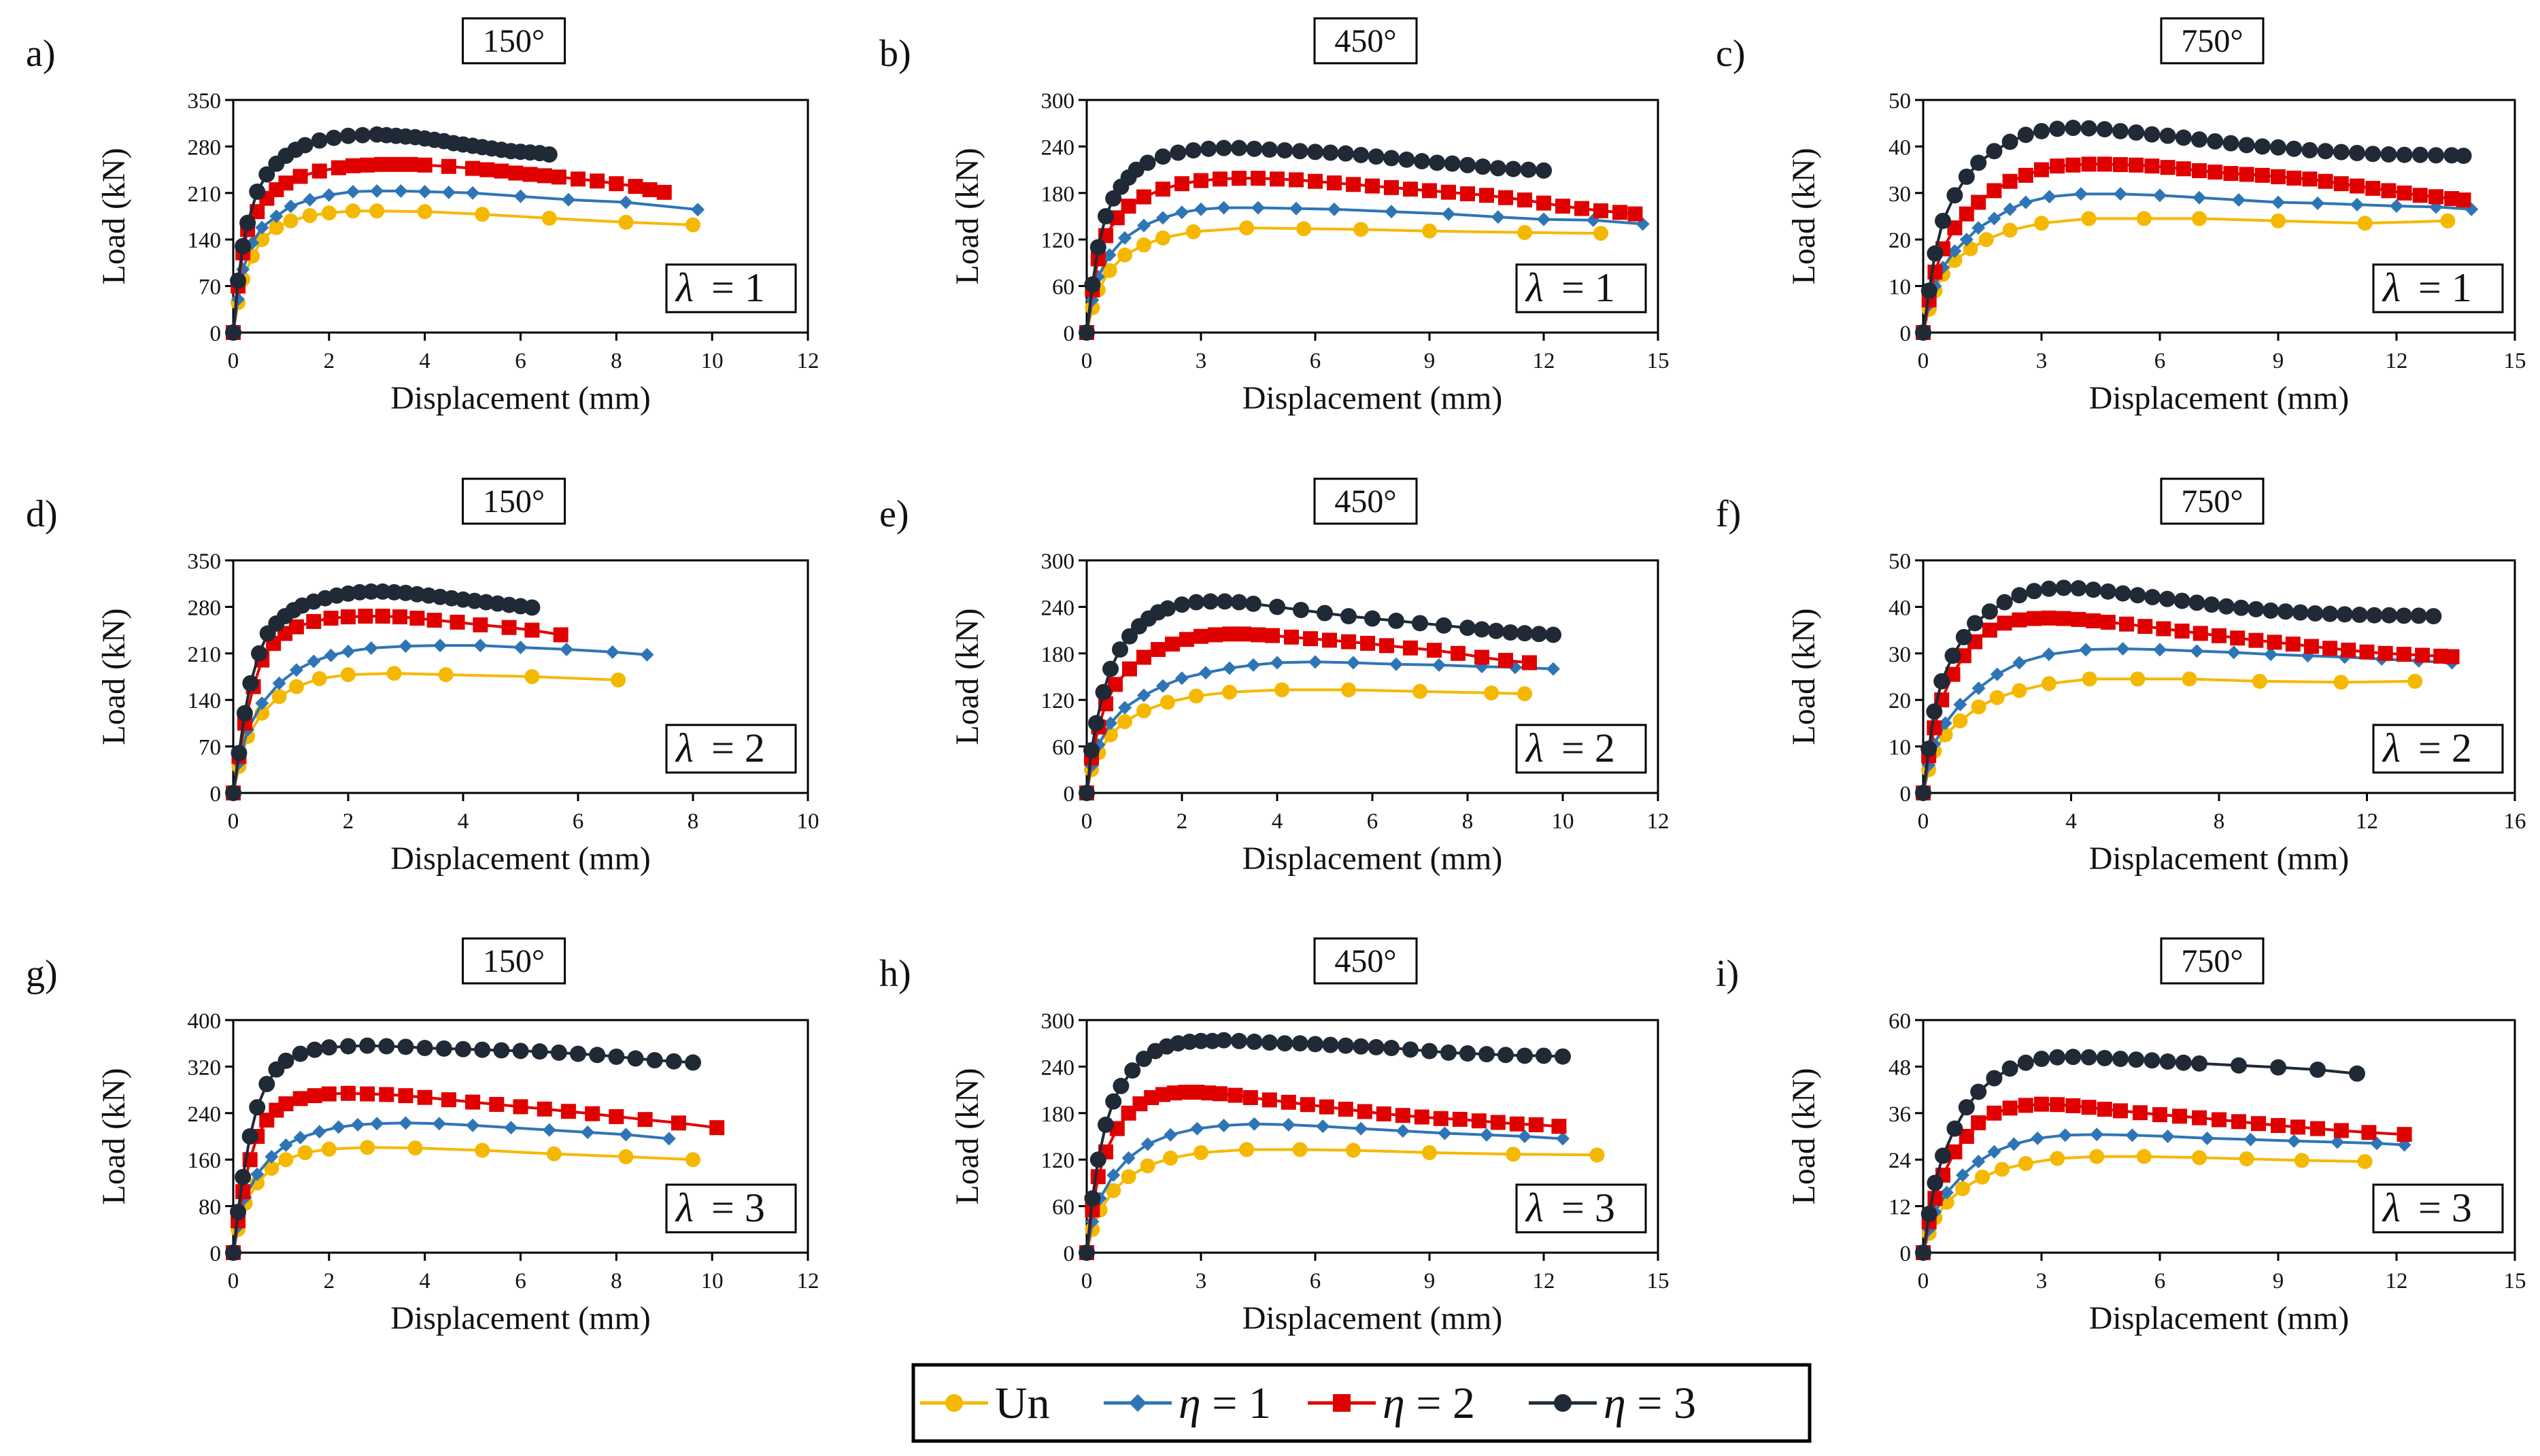 Image resolution: width=2540 pixels, height=1456 pixels. Describe the element at coordinates (205, 608) in the screenshot. I see `y-tick-label: 280` at that location.